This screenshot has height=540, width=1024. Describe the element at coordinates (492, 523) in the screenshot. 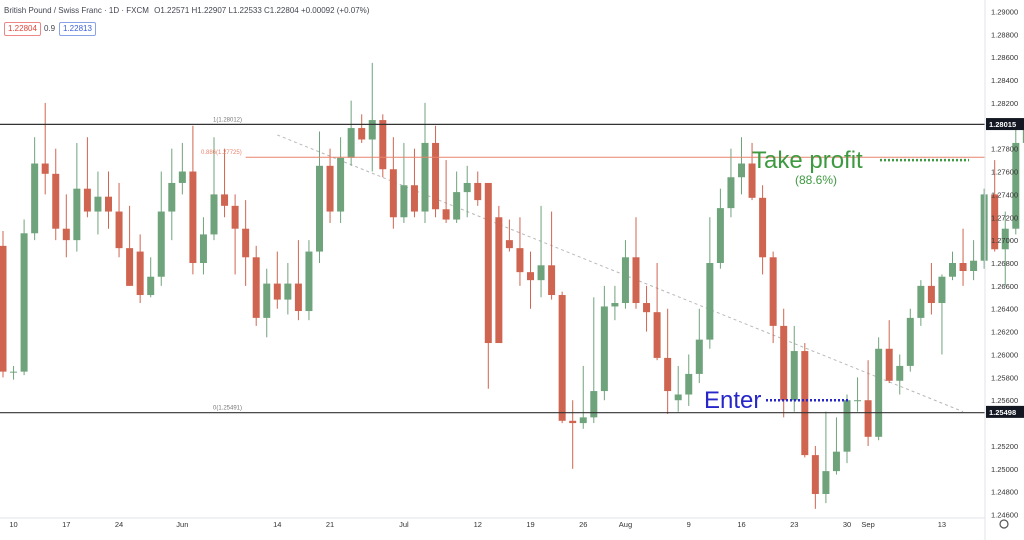

I see `time-axis: 10 17 24 Jun 14 21 Jul 12 19 26 Aug 9 16 23 30 Sep 13` at that location.